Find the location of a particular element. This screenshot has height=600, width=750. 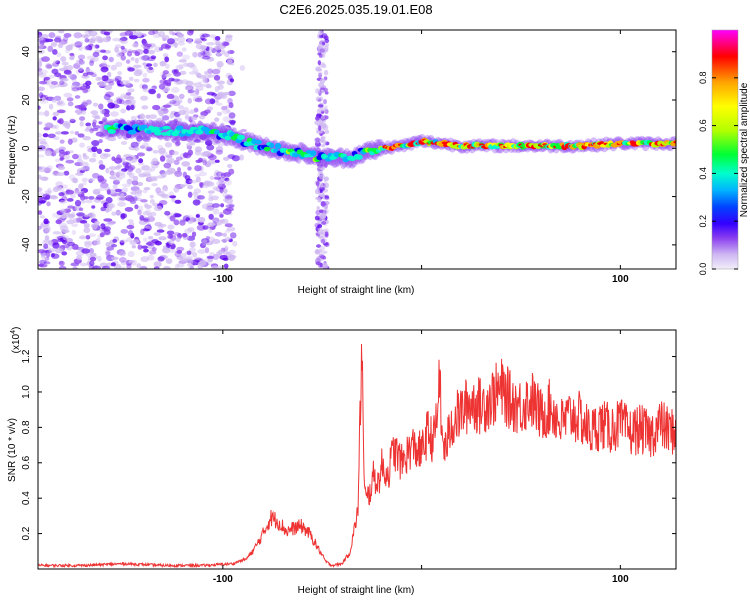

colorbar-gradient is located at coordinates (725, 149).